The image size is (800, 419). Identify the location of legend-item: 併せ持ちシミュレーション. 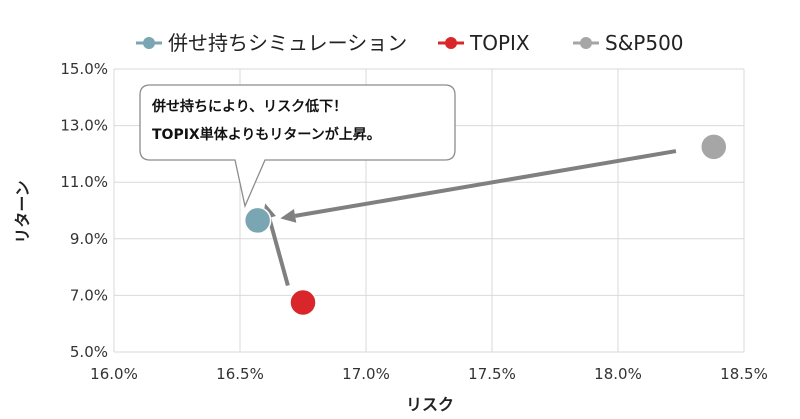
(271, 43).